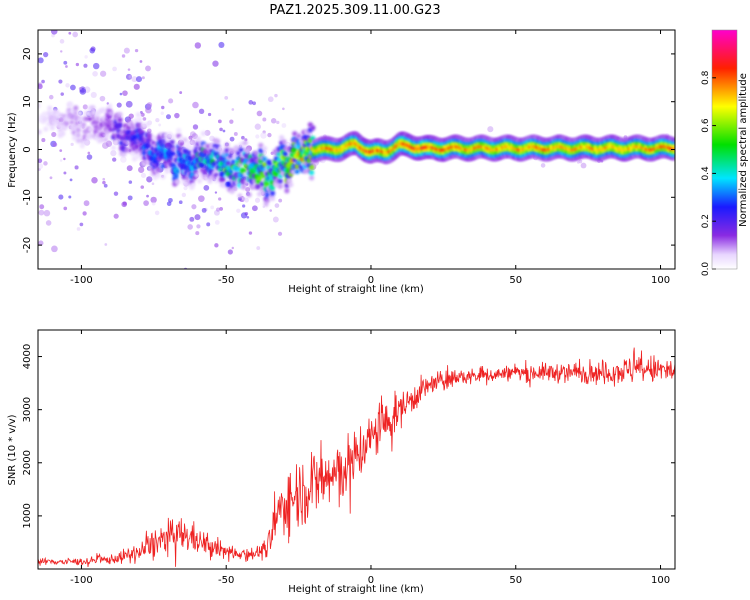 This screenshot has width=750, height=600. I want to click on x-tick-label: -50, so click(226, 280).